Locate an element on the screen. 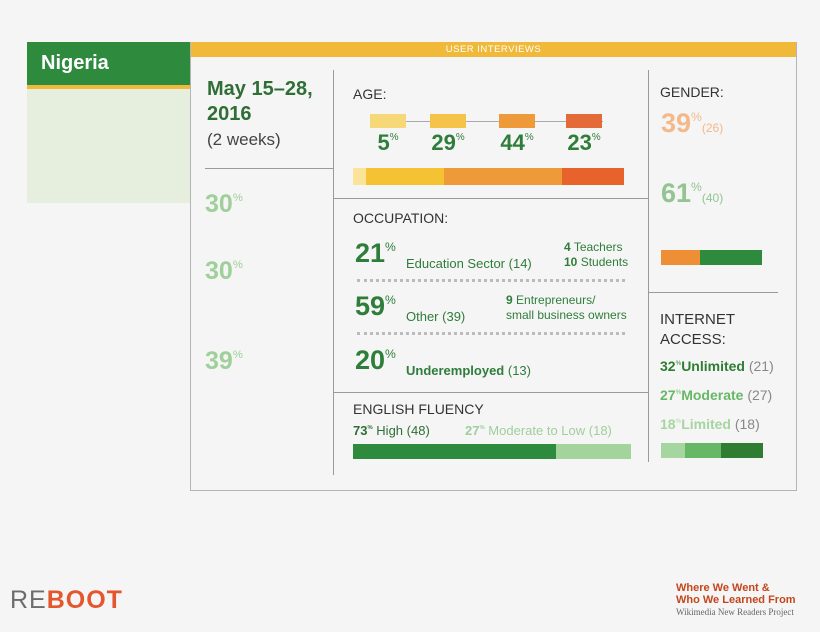  occupation-detail: Other (39) is located at coordinates (435, 316).